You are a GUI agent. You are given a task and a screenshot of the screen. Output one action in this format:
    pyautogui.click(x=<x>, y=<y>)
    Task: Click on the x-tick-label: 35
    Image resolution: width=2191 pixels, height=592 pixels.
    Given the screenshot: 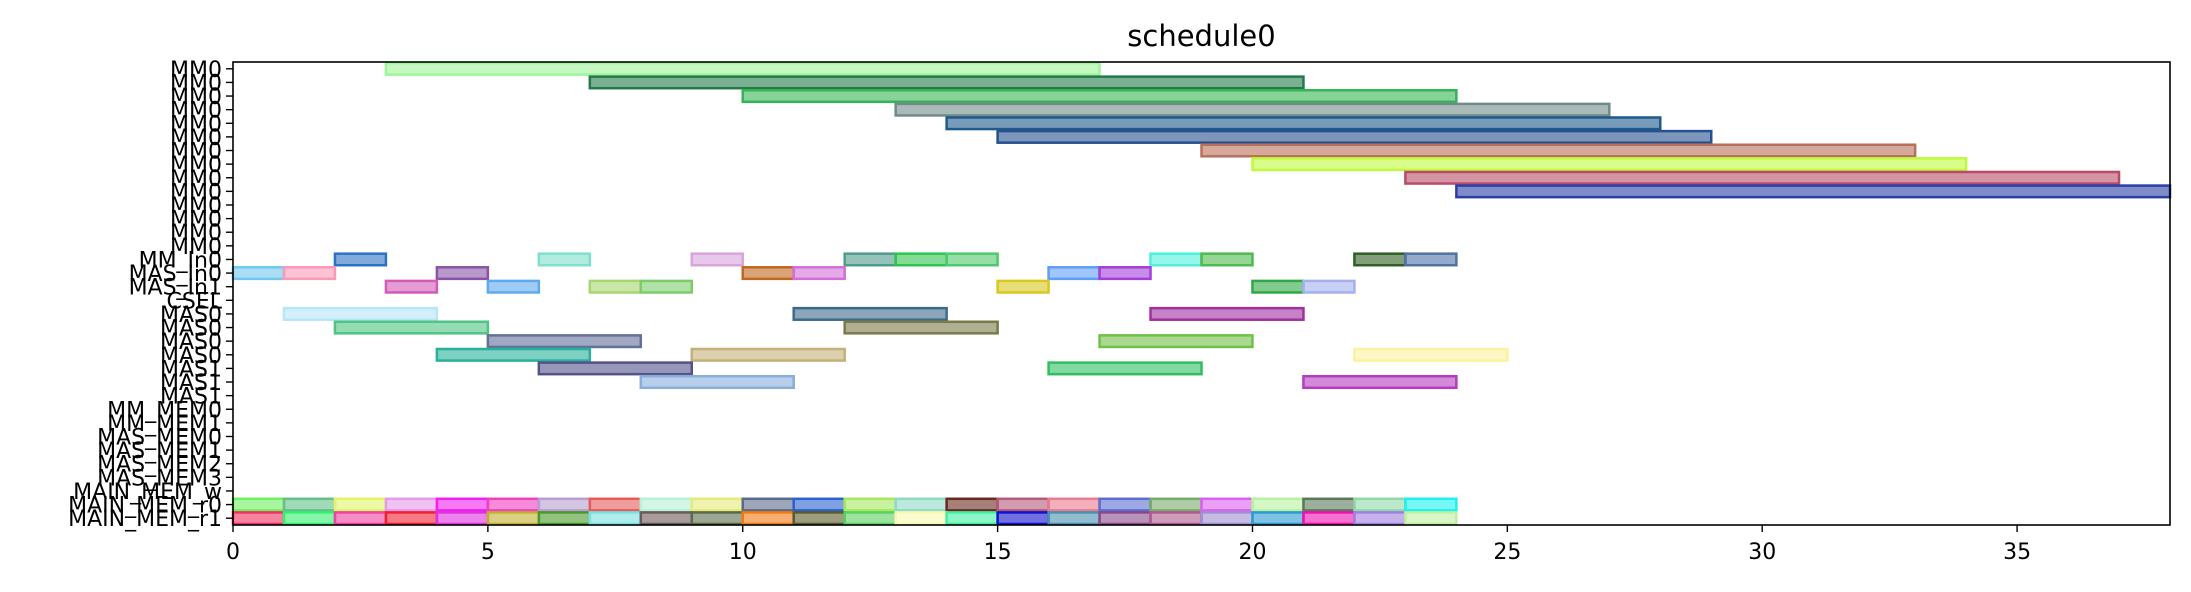 What is the action you would take?
    pyautogui.click(x=2017, y=552)
    